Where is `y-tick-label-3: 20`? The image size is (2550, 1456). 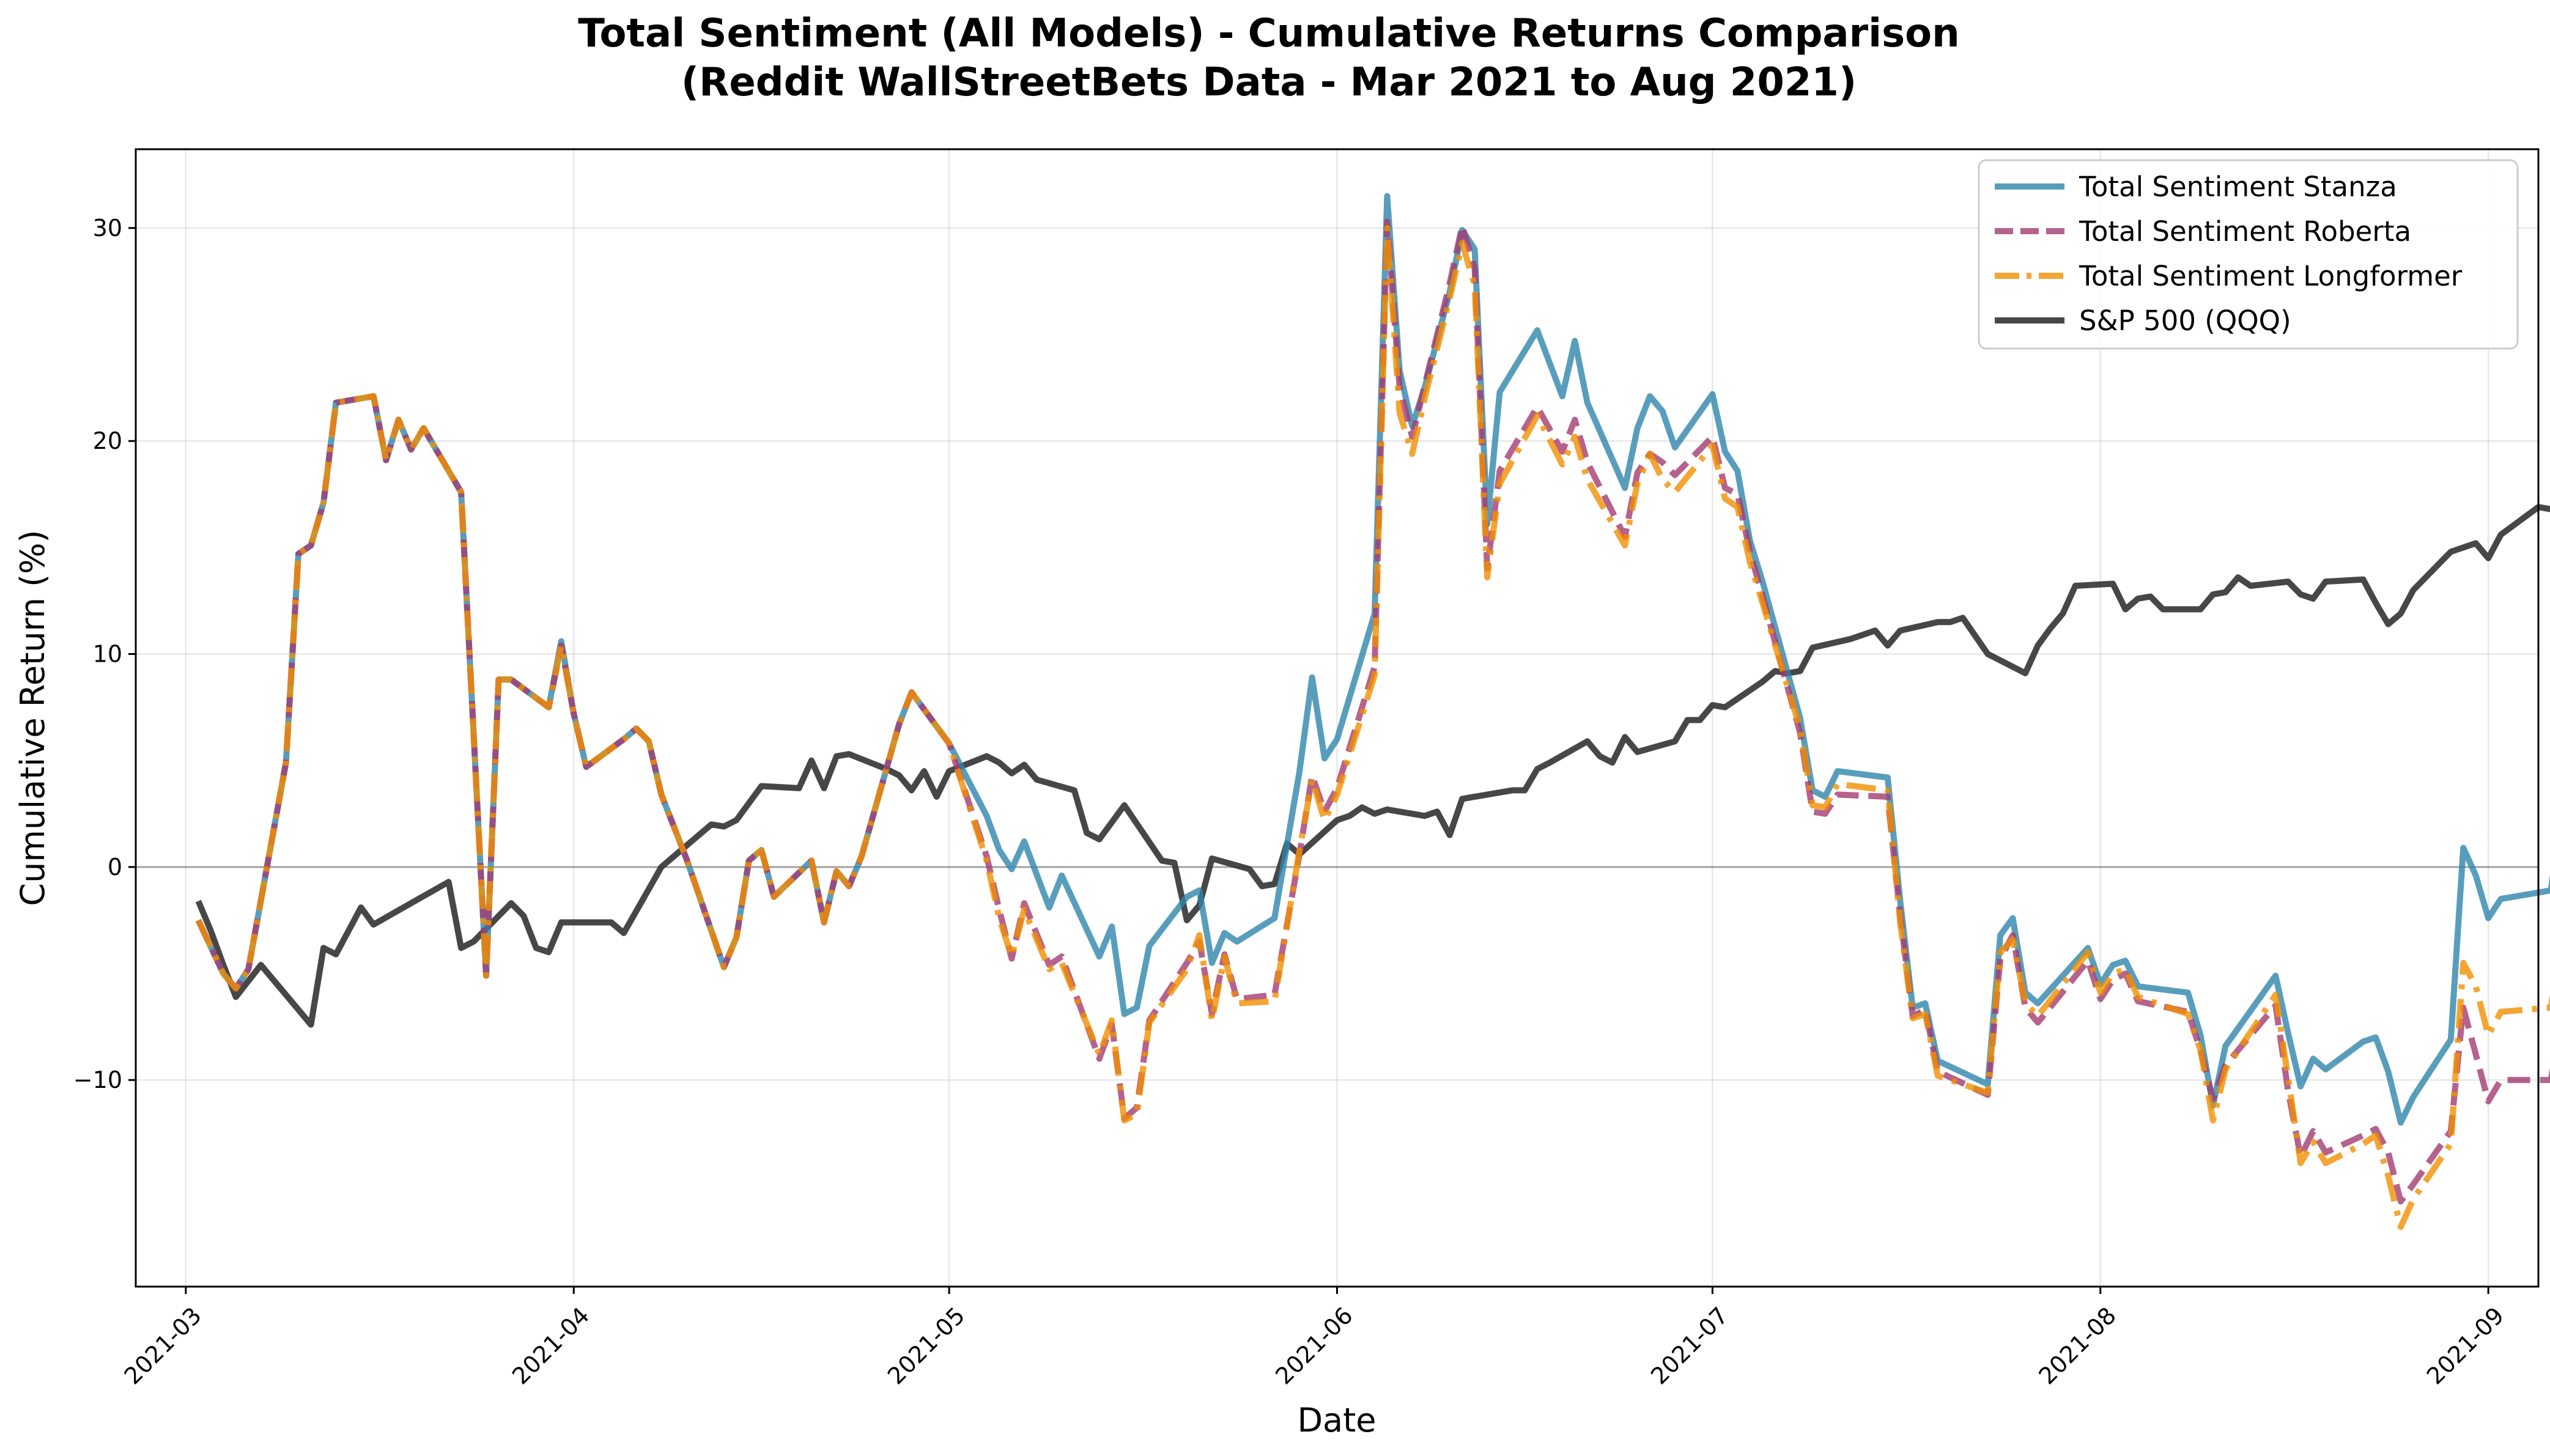 y-tick-label-3: 20 is located at coordinates (107, 440).